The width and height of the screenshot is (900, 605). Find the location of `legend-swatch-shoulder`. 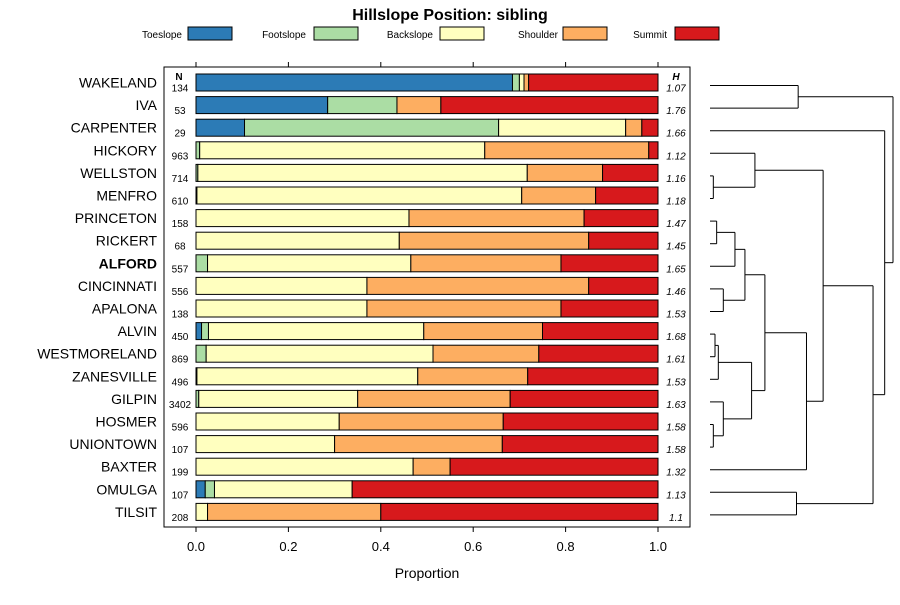

legend-swatch-shoulder is located at coordinates (585, 33).